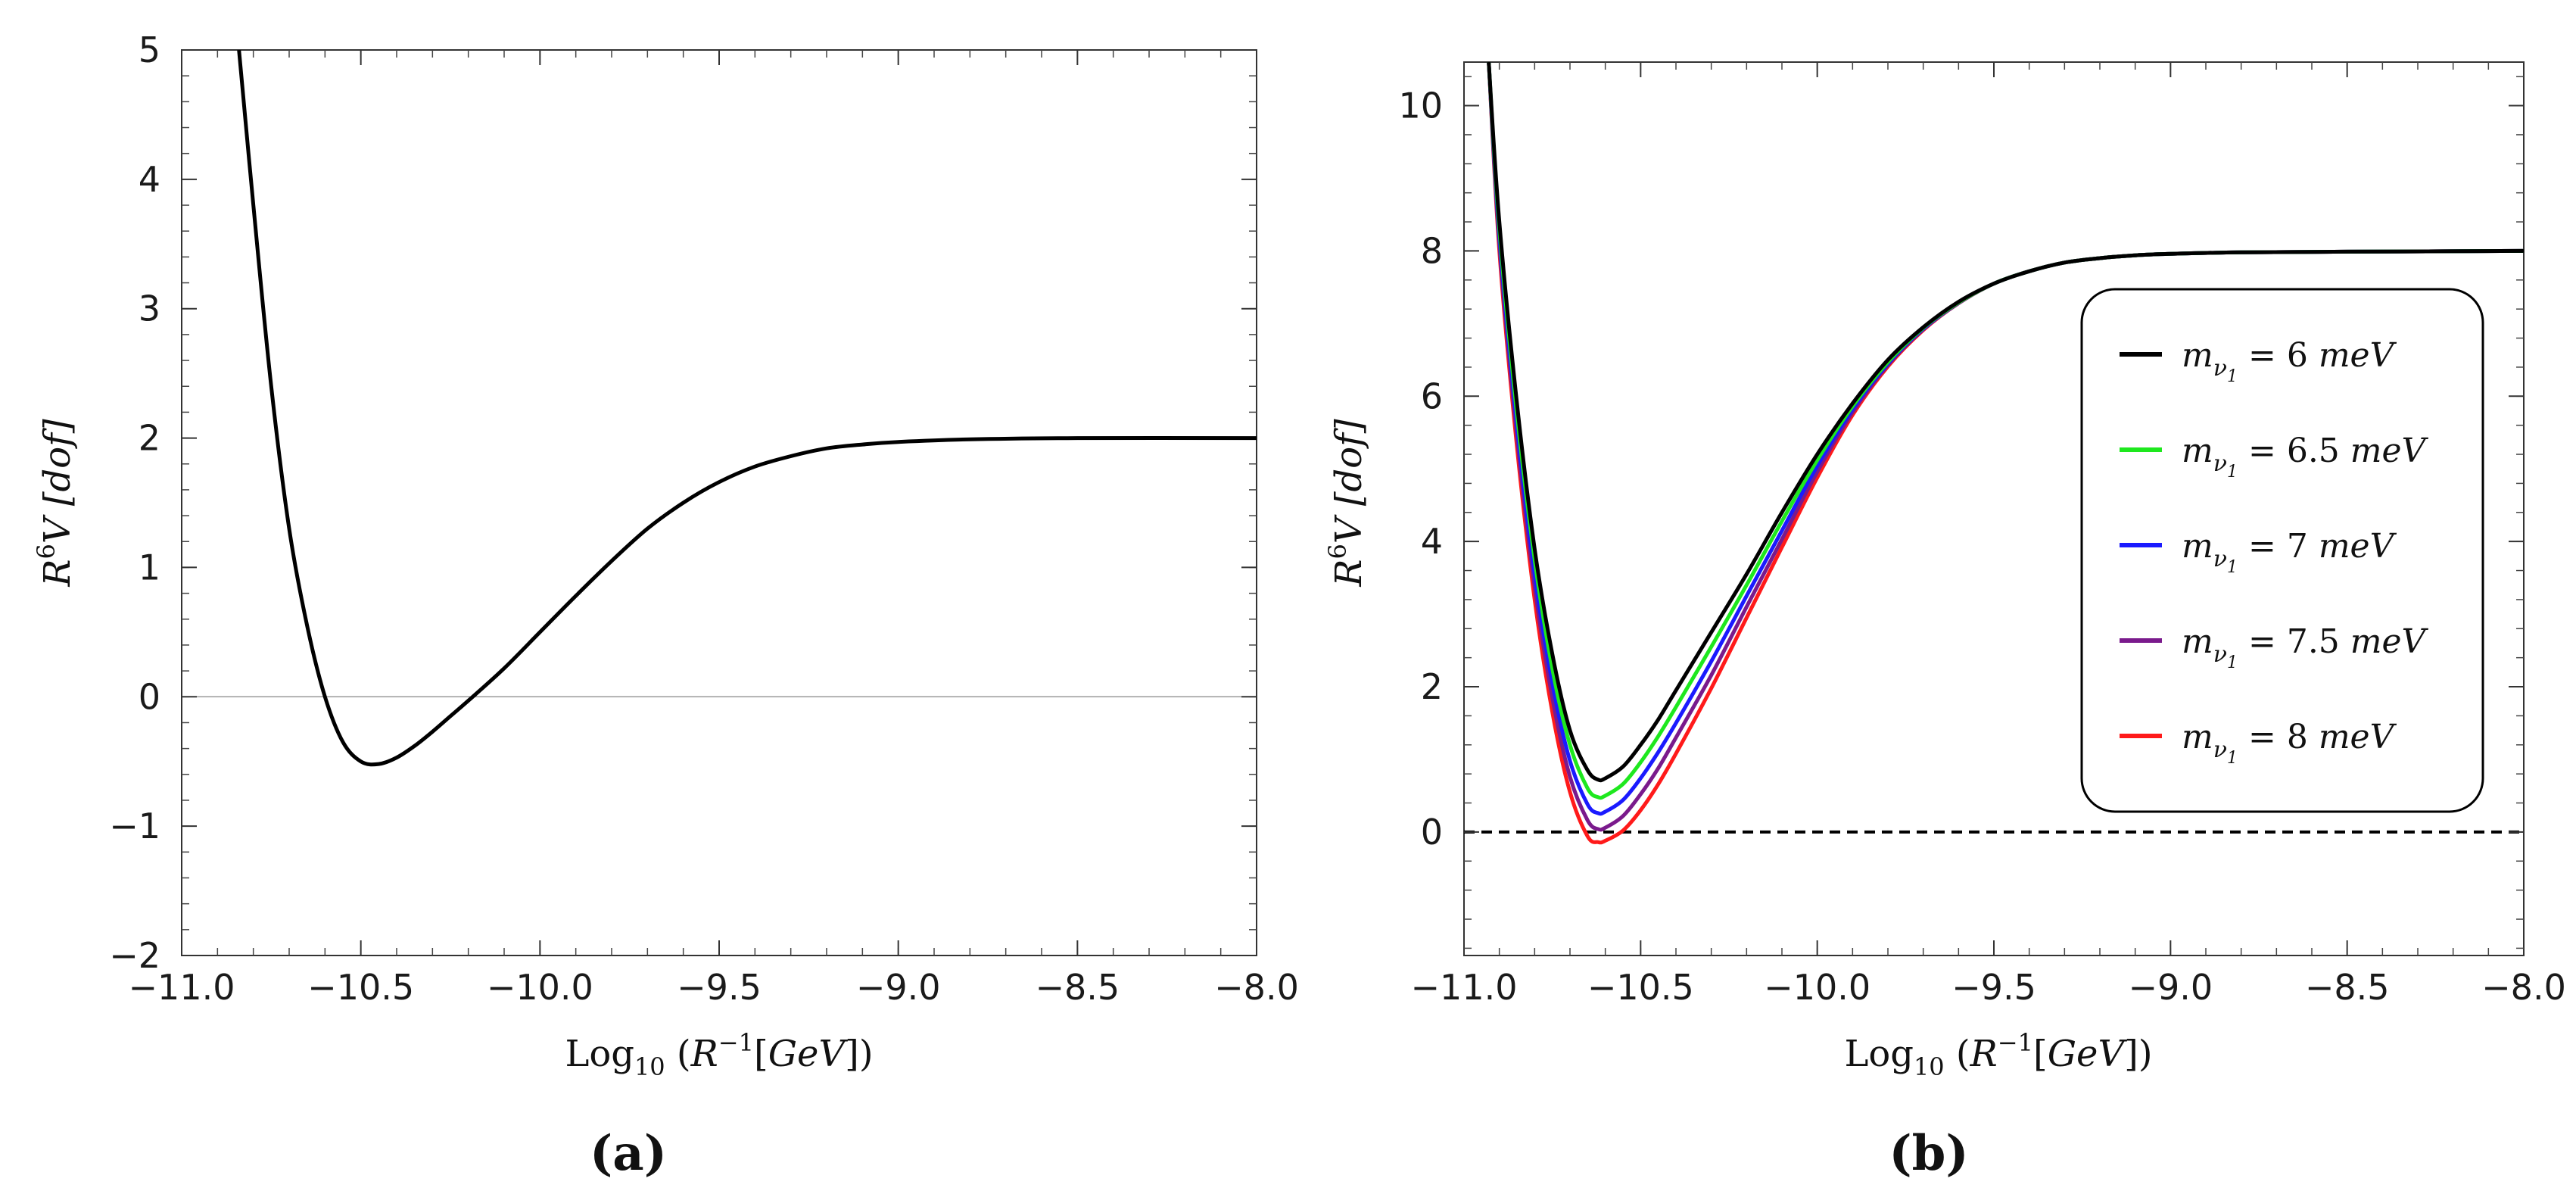 The image size is (2576, 1194). I want to click on panel-b-x-tick-label: −9.5, so click(1993, 987).